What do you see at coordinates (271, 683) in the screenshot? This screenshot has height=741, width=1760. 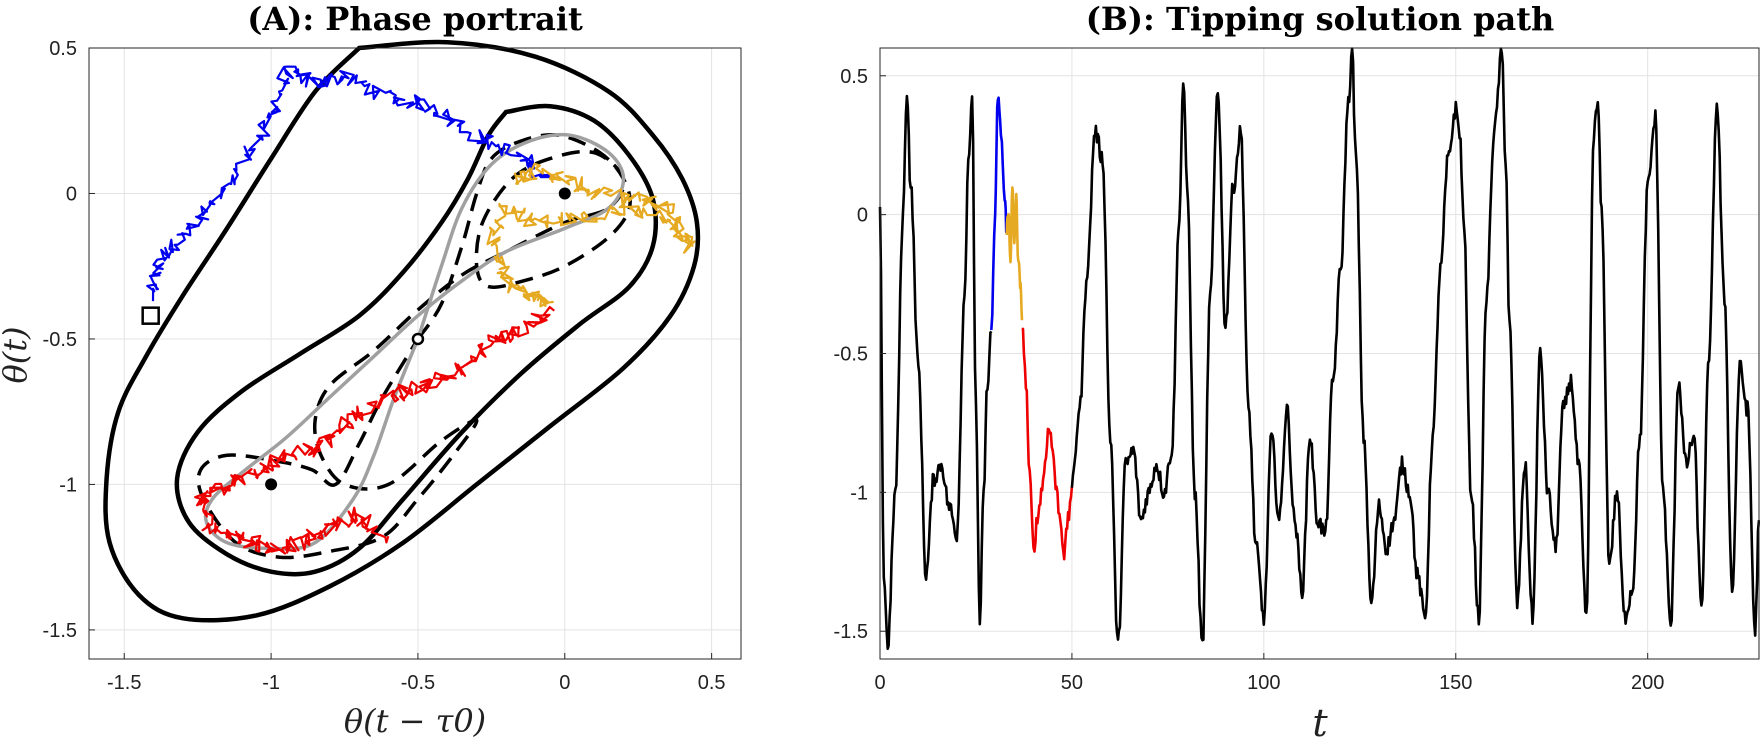 I see `panel-a-xtick-label: -1` at bounding box center [271, 683].